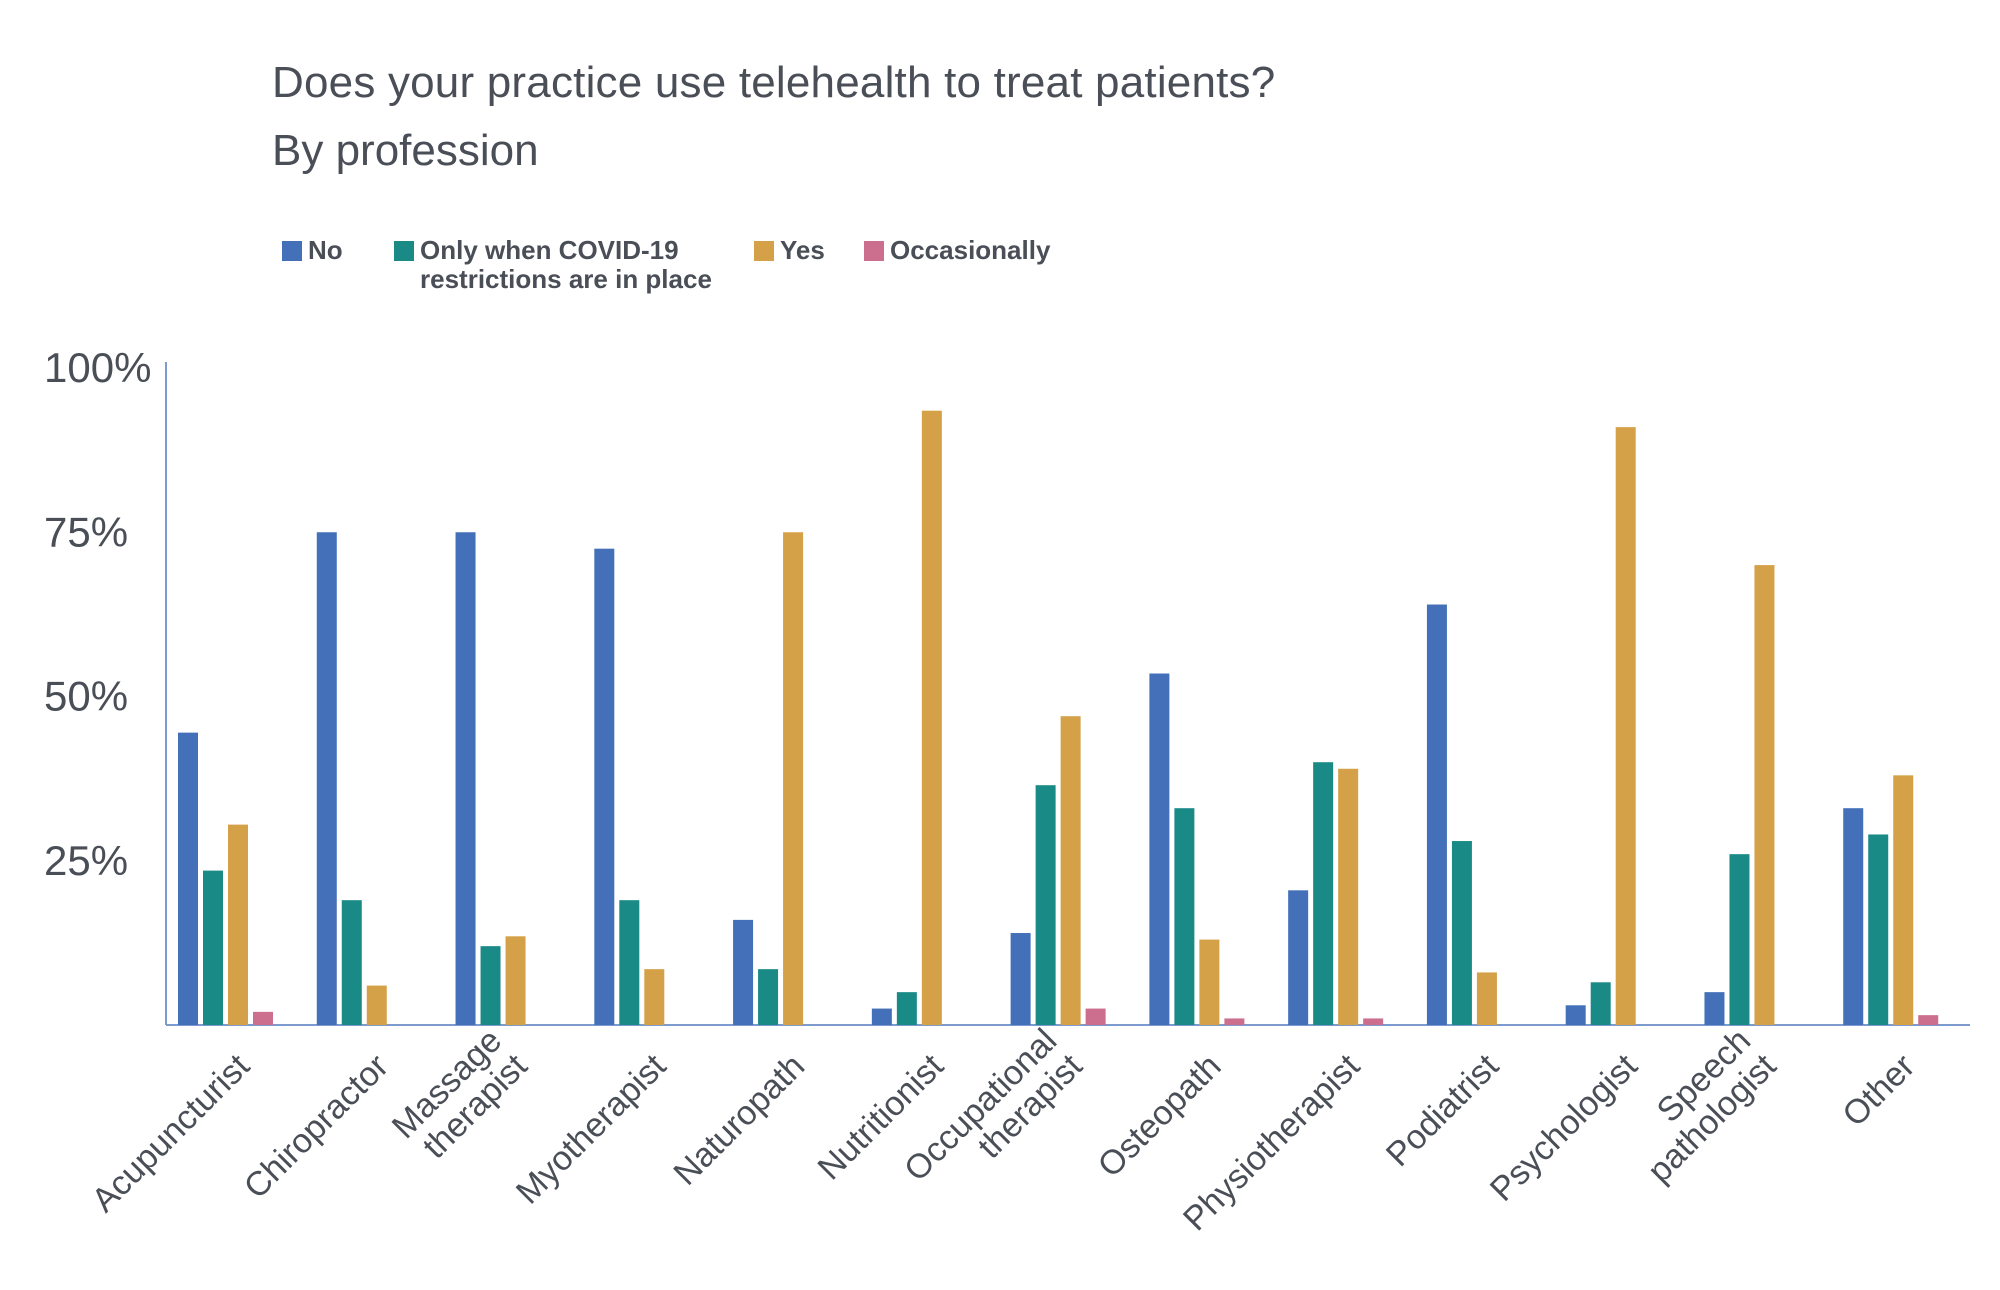 The width and height of the screenshot is (2000, 1290). What do you see at coordinates (802, 250) in the screenshot?
I see `legend-label-yes: Yes` at bounding box center [802, 250].